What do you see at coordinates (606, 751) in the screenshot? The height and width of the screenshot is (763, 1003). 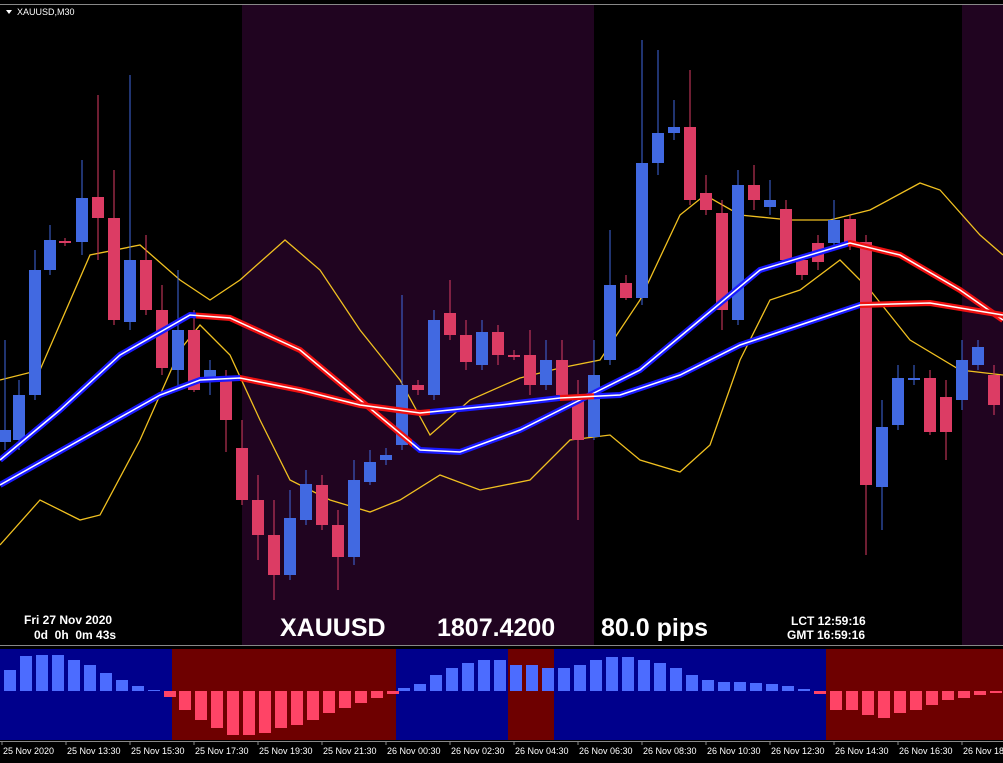 I see `time-label: 26 Nov 06:30` at bounding box center [606, 751].